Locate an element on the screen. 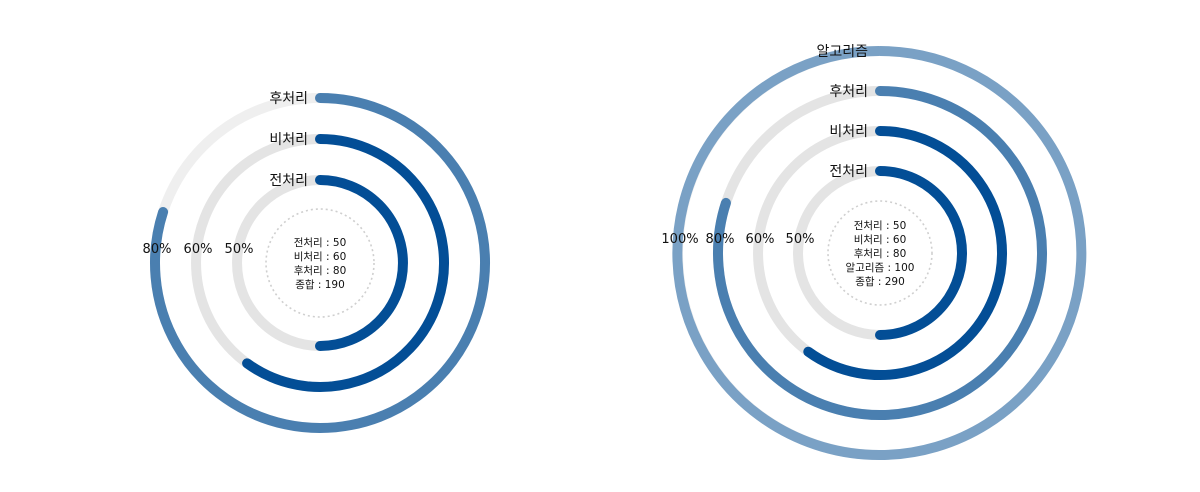  percent-label-4: 100% is located at coordinates (679, 239).